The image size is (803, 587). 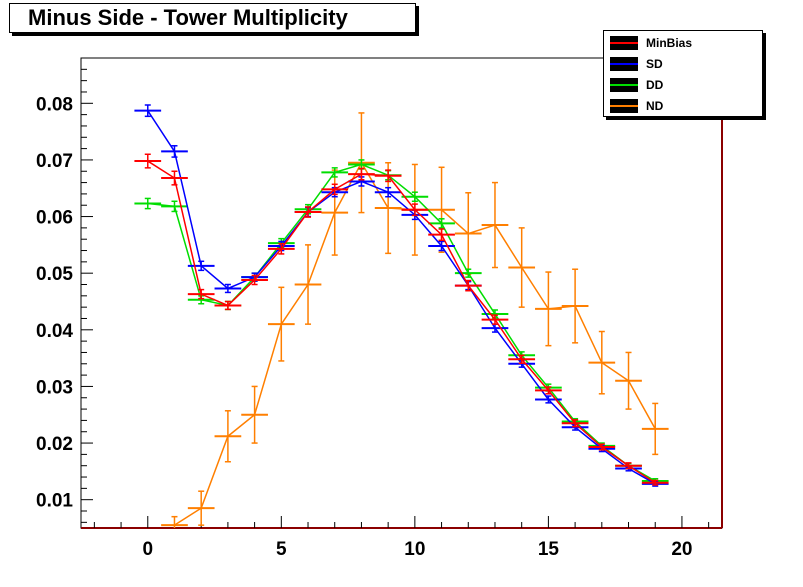 I want to click on x-tick-label: 5, so click(x=281, y=549).